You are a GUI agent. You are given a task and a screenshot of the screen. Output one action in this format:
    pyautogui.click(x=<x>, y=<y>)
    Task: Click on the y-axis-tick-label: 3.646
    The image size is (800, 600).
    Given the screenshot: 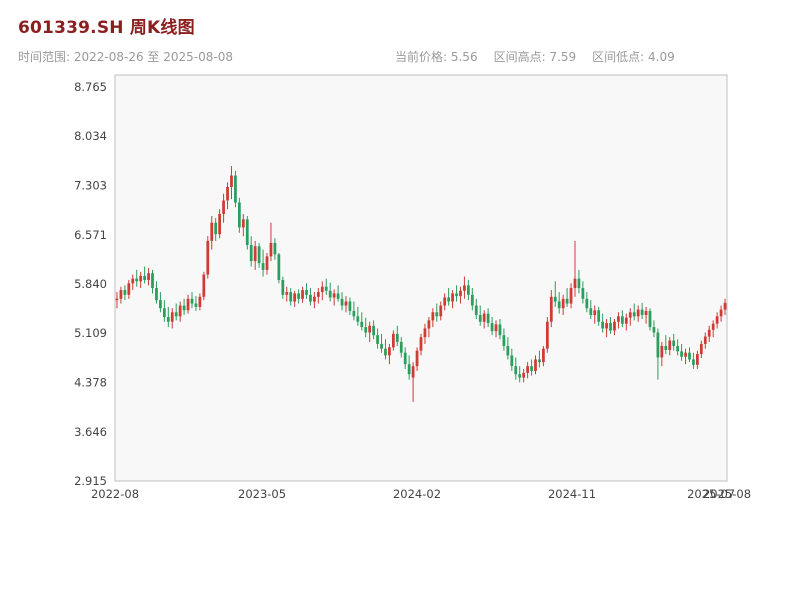 What is the action you would take?
    pyautogui.click(x=90, y=432)
    